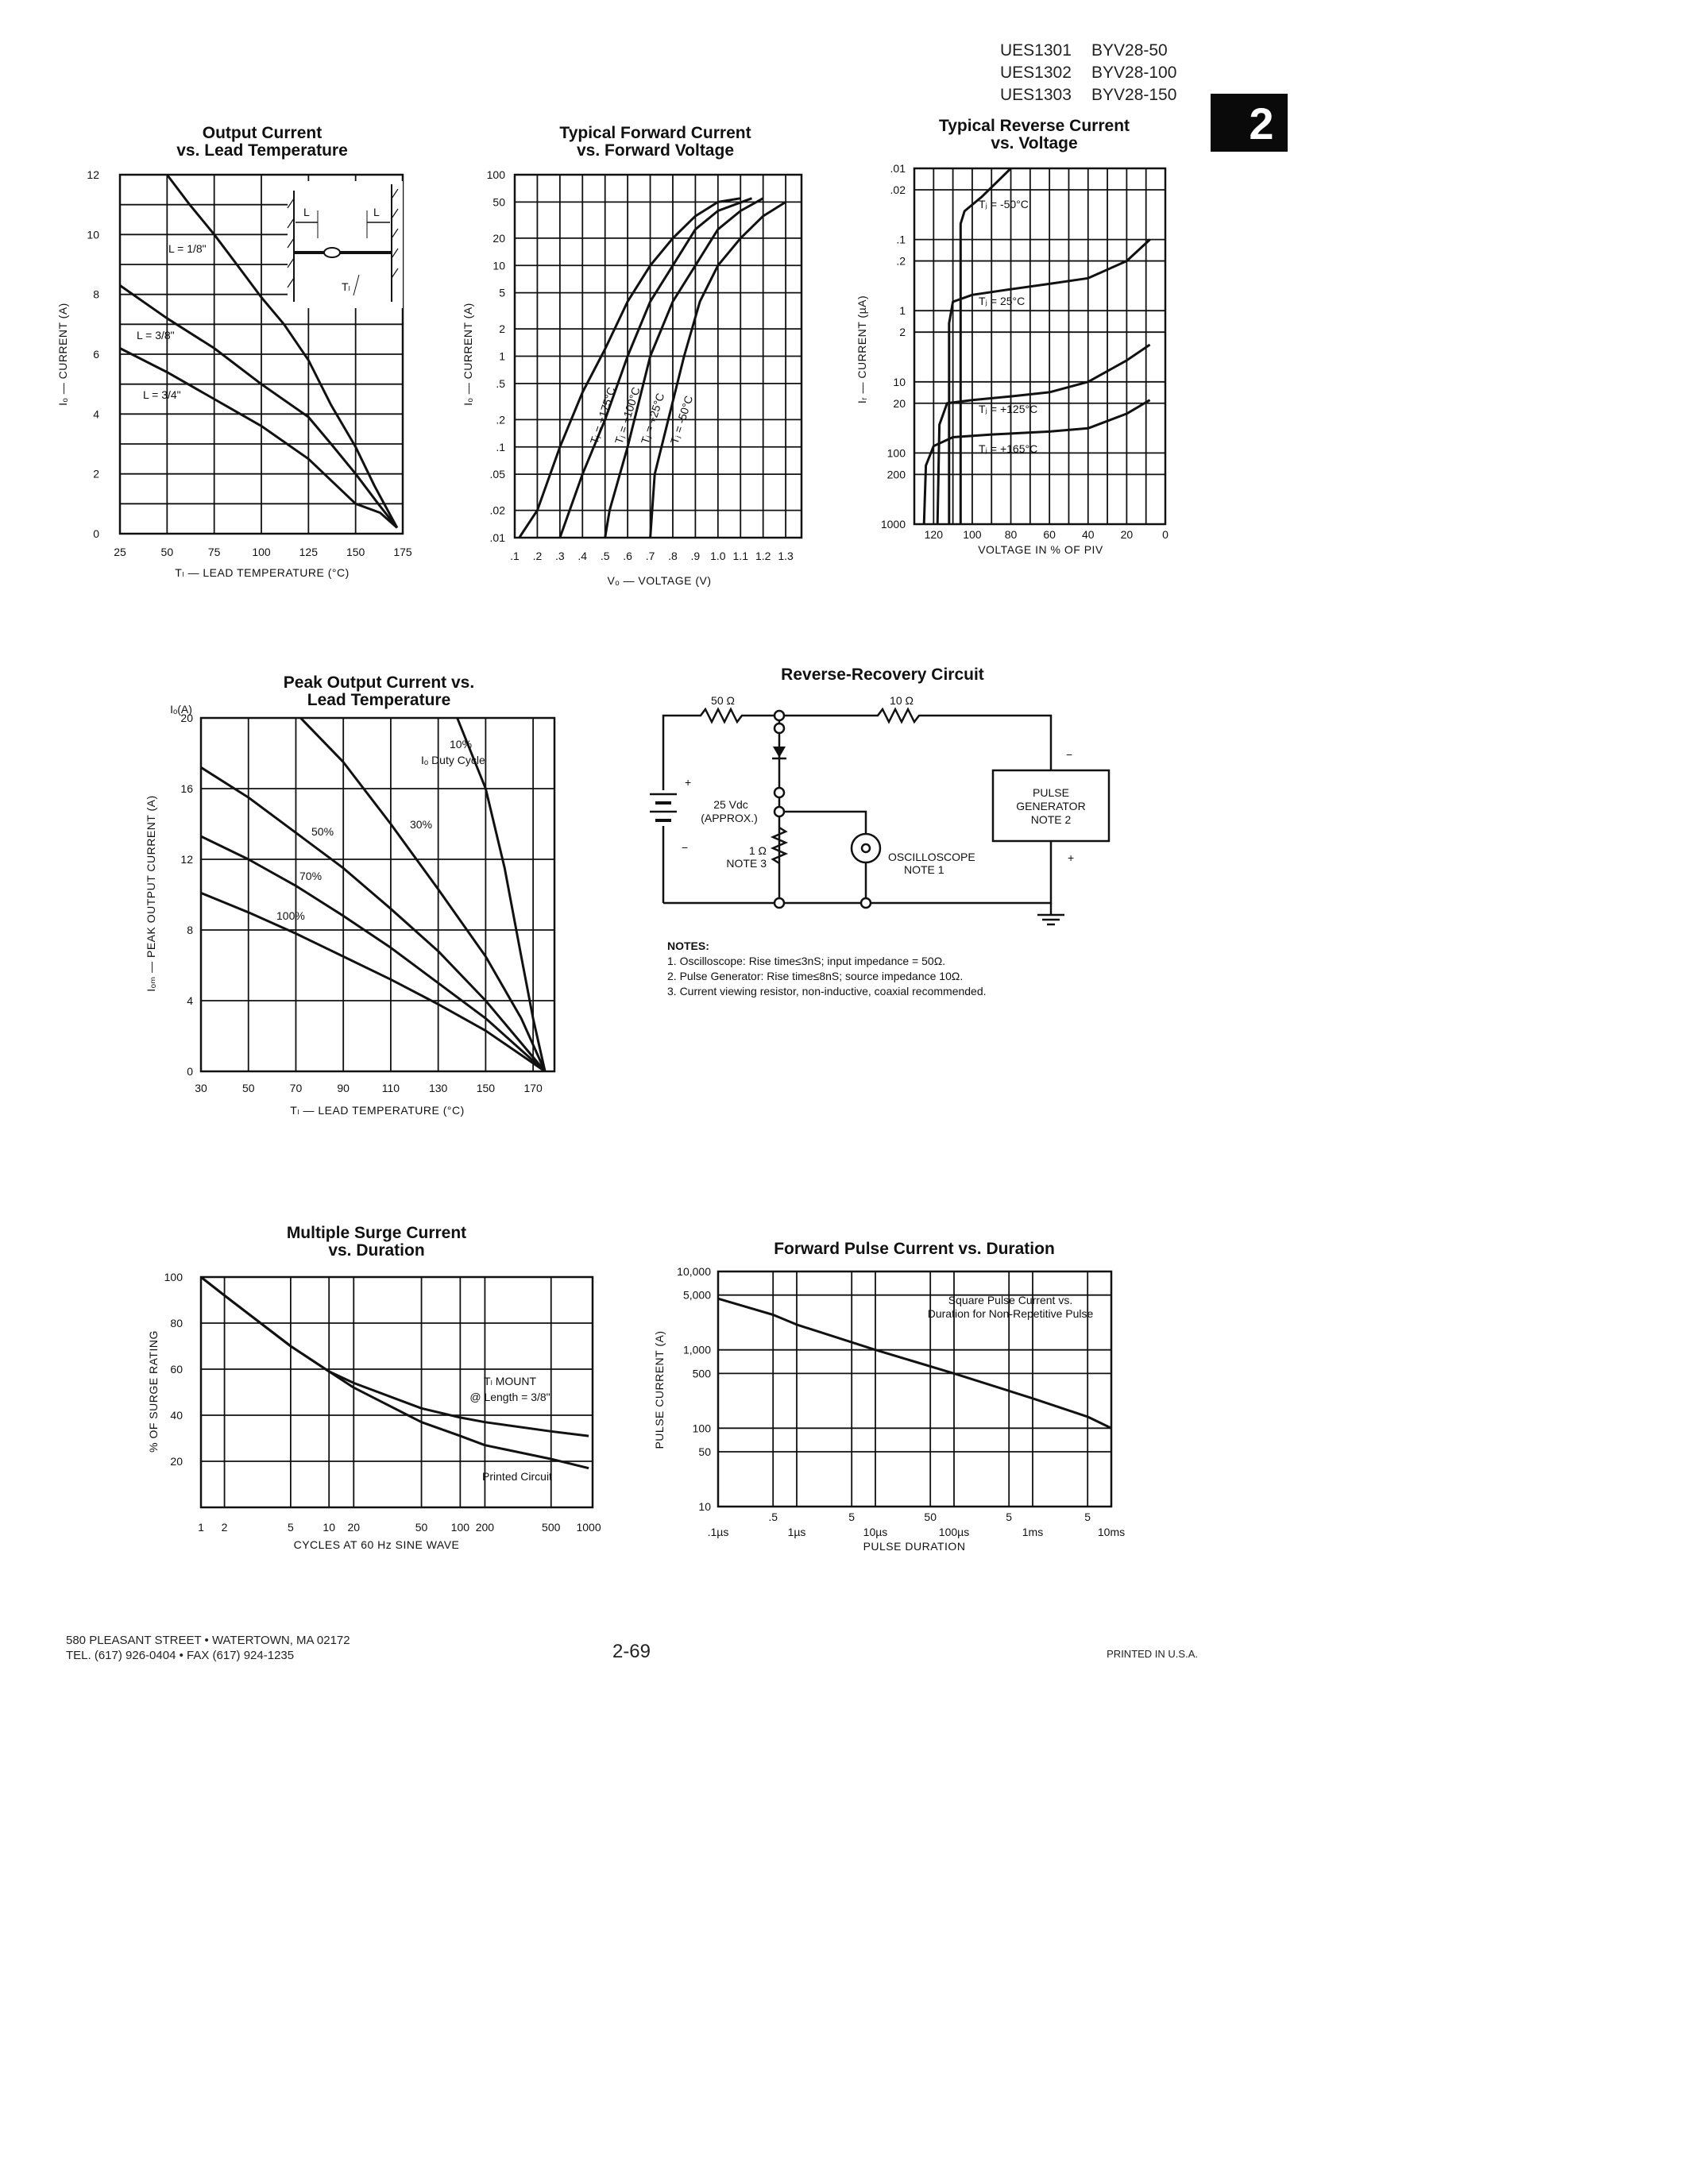 The image size is (1688, 2184). Describe the element at coordinates (1133, 73) in the screenshot. I see `part-number: BYV28-100` at that location.